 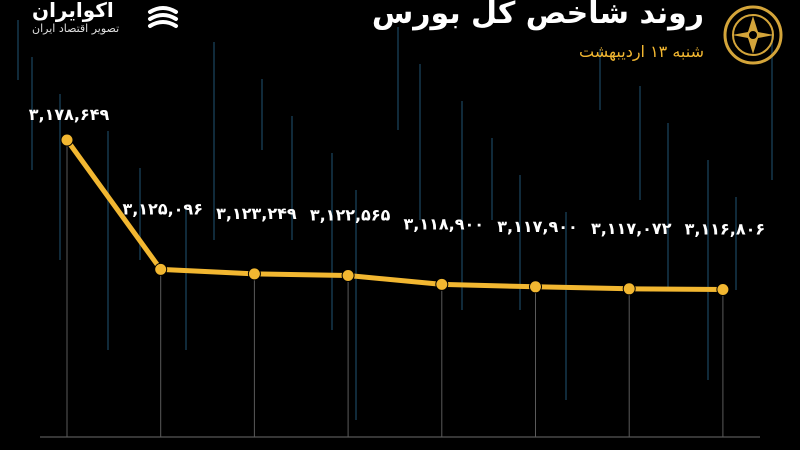 I want to click on data-label: ۳,۱۲۳,۲۴۹, so click(x=256, y=213).